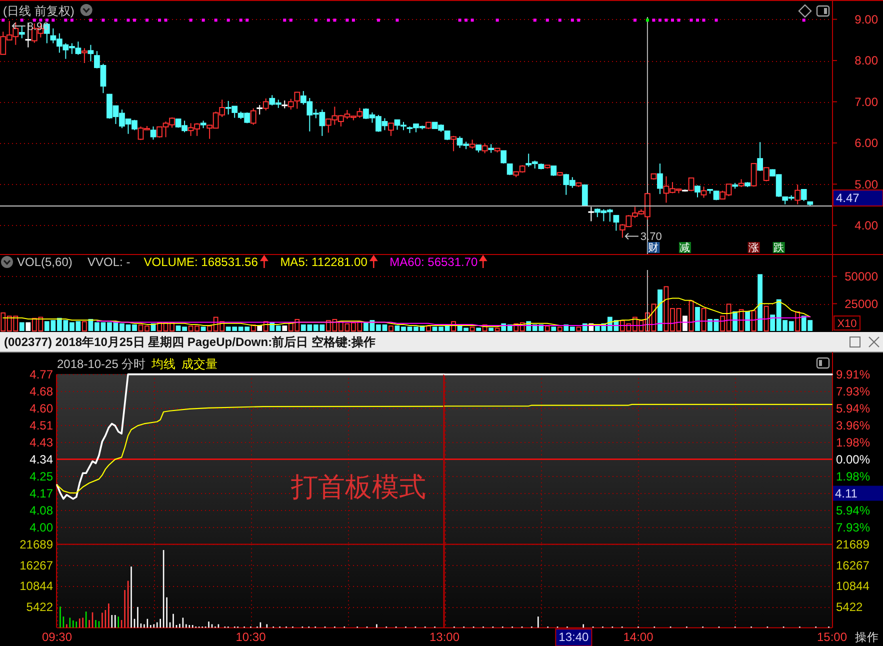 The width and height of the screenshot is (883, 646). What do you see at coordinates (853, 425) in the screenshot?
I see `y-tick-label: 3.96%` at bounding box center [853, 425].